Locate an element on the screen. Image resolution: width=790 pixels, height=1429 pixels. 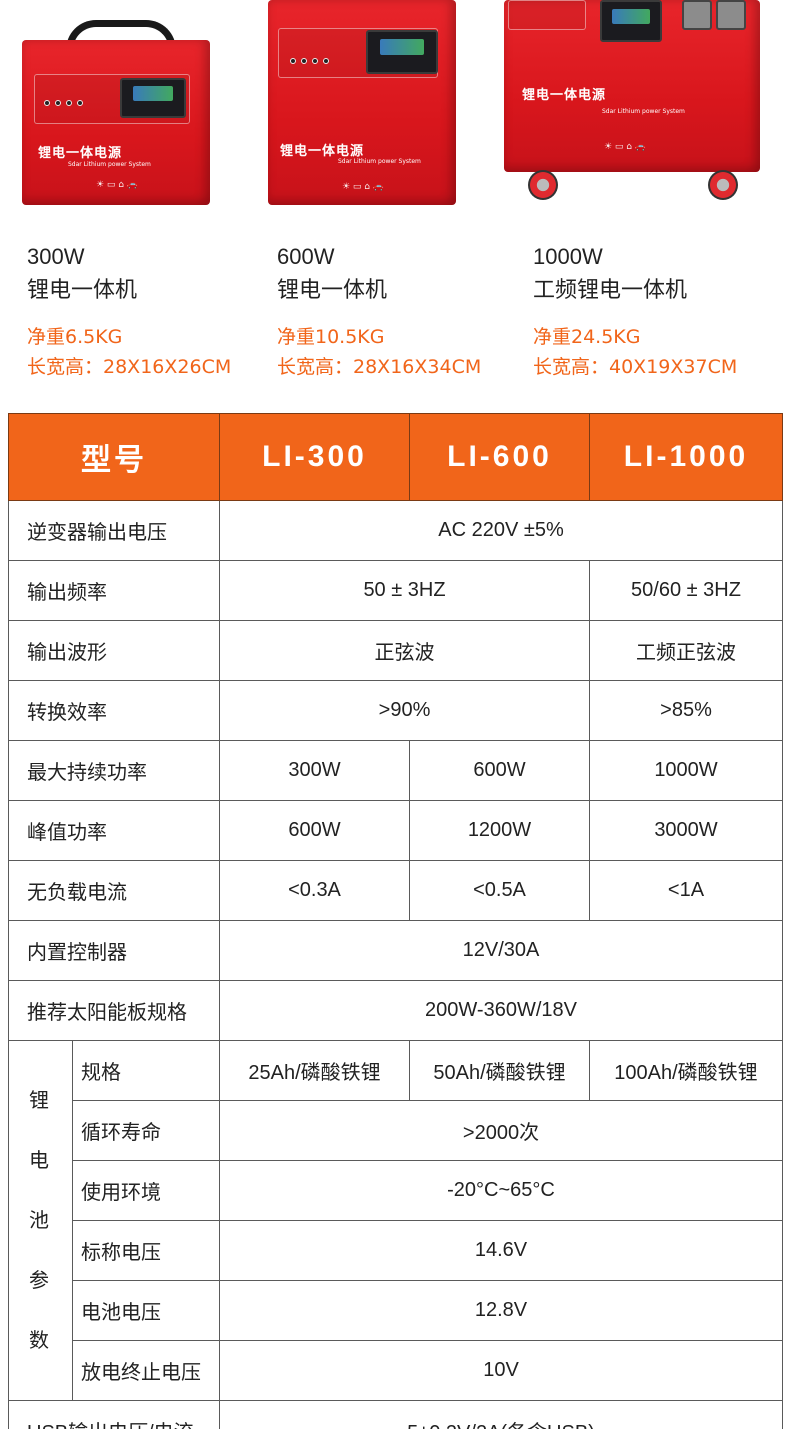
net-weight: 净重6.5KG is located at coordinates (75, 337).